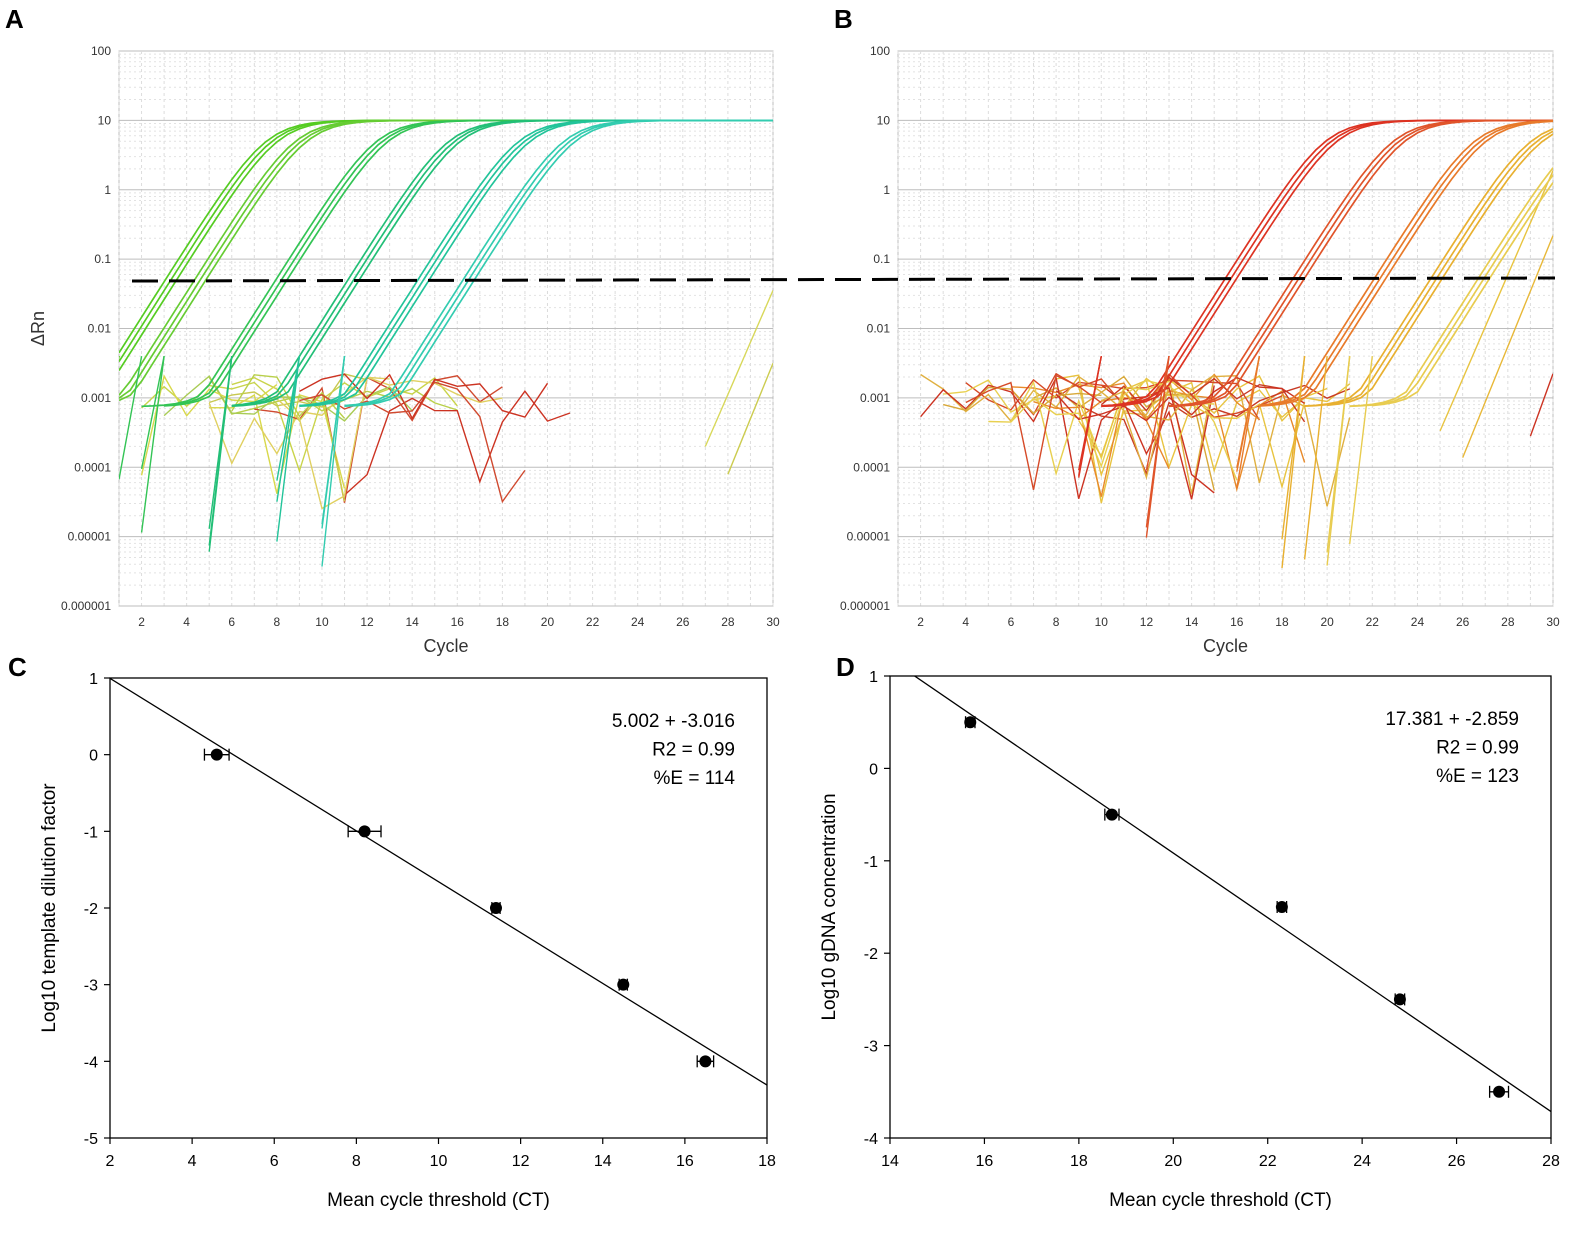 The height and width of the screenshot is (1239, 1595). Describe the element at coordinates (1477, 776) in the screenshot. I see `fit-annotation: %E = 123` at that location.